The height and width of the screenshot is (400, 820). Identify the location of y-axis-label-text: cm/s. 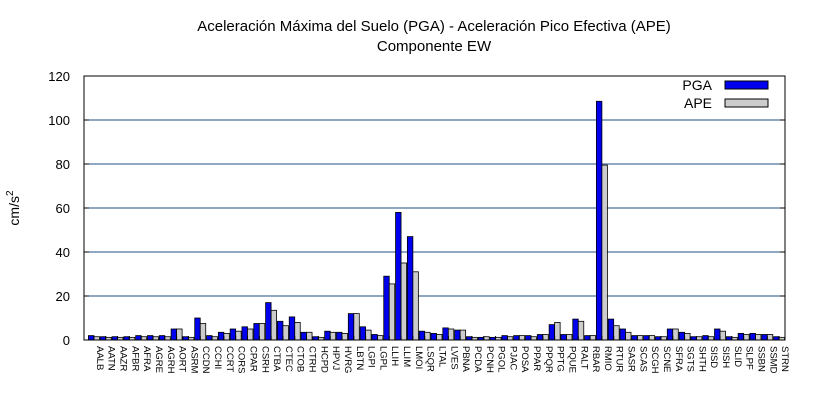
(14, 211).